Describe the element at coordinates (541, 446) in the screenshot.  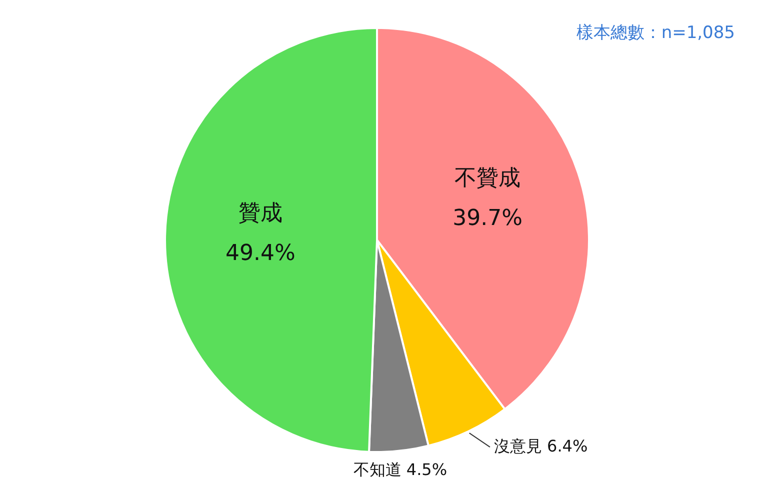
I see `slice-label: 沒意見 6.4%` at that location.